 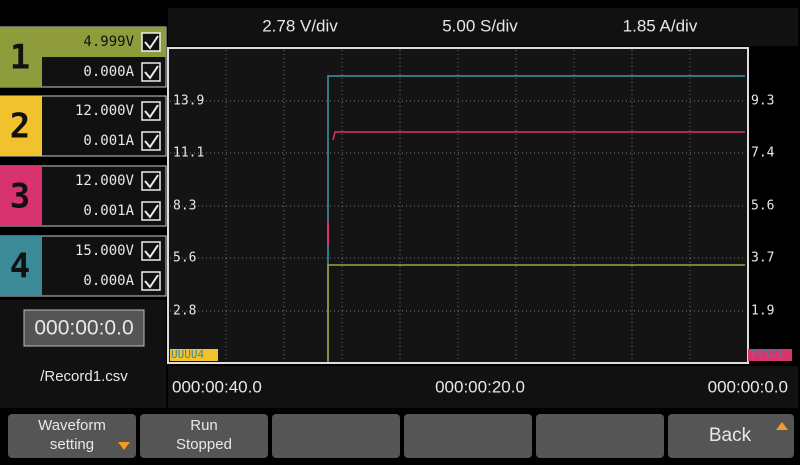 I want to click on right-marker: I4321, so click(x=766, y=354).